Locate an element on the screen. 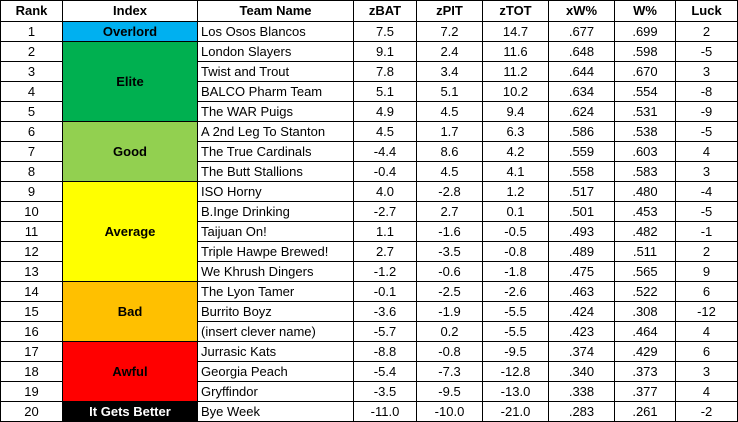 The width and height of the screenshot is (738, 422). team-name-cell: ISO Horny is located at coordinates (275, 191).